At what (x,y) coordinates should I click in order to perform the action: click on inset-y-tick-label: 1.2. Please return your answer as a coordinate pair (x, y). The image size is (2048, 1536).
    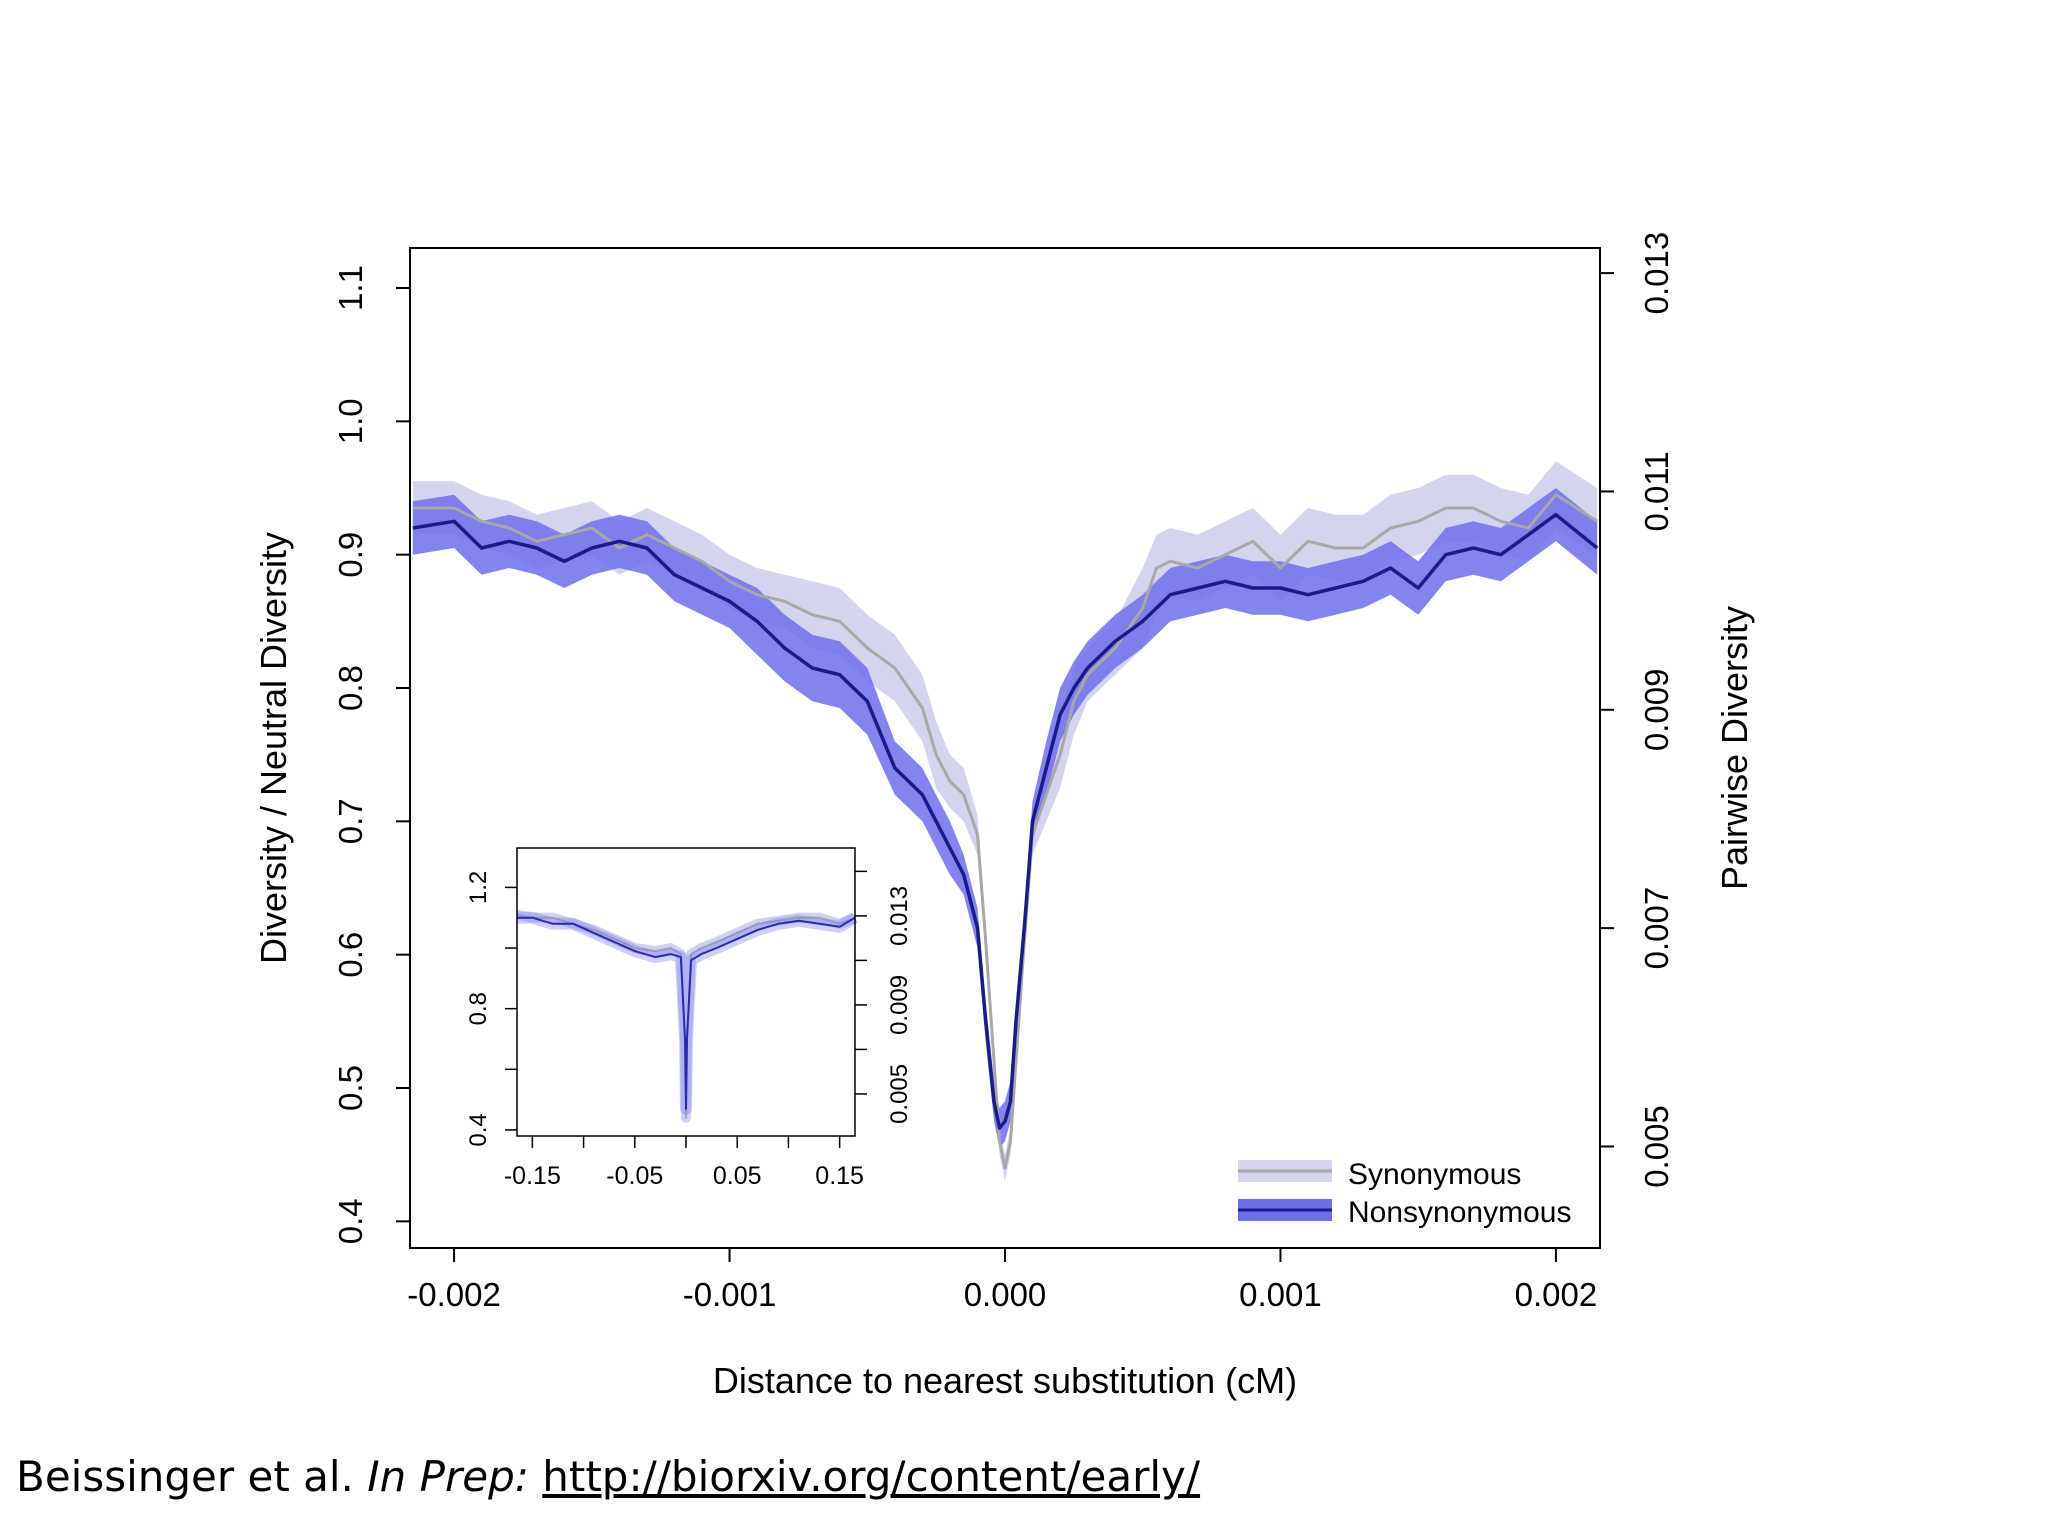
    Looking at the image, I should click on (478, 887).